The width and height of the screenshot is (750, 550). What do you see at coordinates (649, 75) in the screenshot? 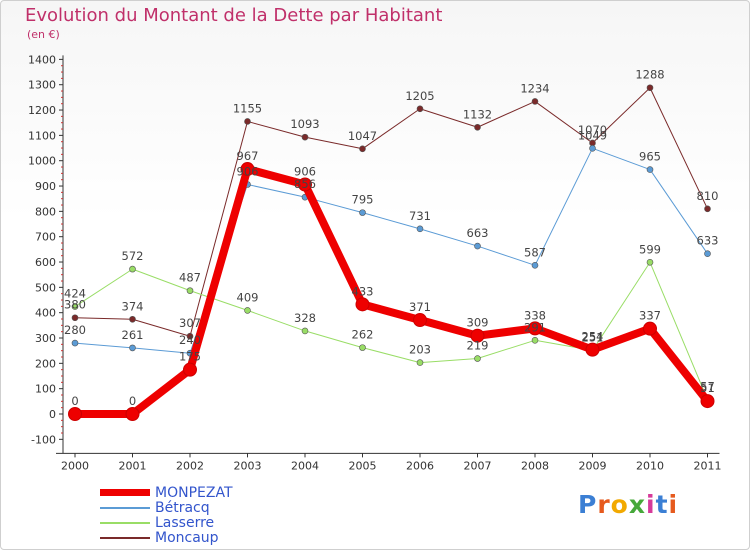
I see `data-label: 1288` at bounding box center [649, 75].